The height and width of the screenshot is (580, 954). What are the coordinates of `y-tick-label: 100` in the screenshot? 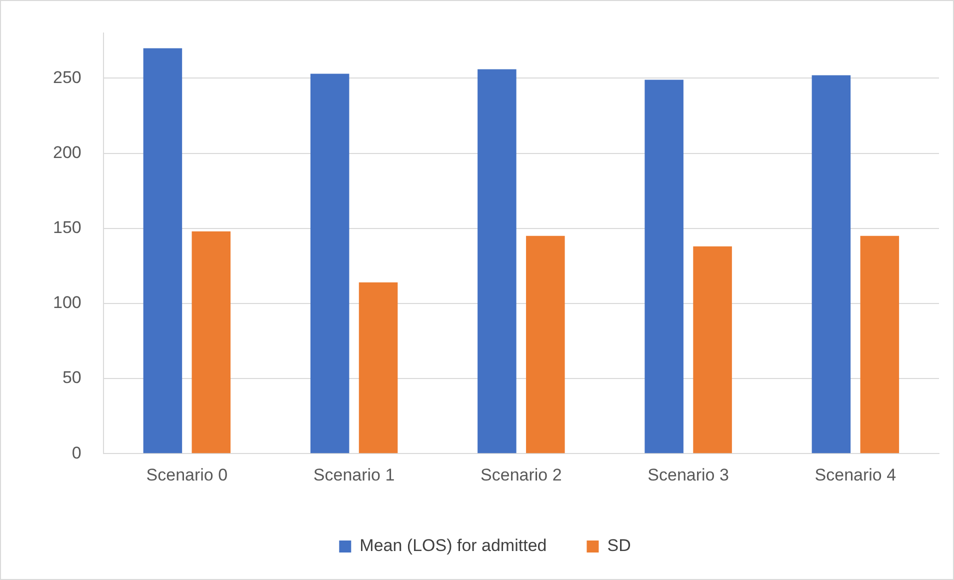 It's located at (67, 302).